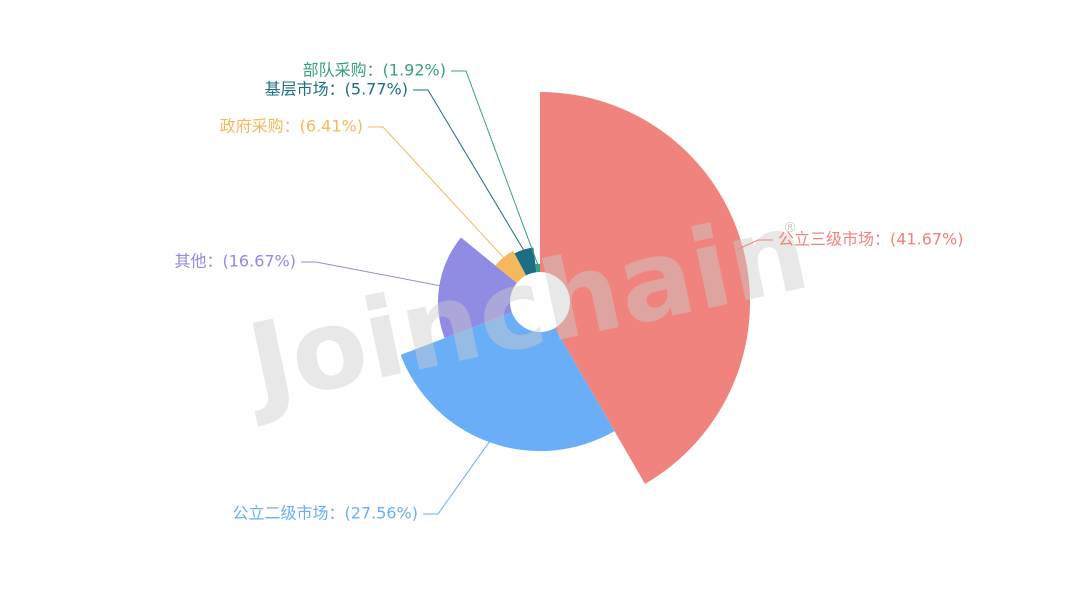  Describe the element at coordinates (291, 126) in the screenshot. I see `slice-label: 政府采购：(6.41%)` at that location.